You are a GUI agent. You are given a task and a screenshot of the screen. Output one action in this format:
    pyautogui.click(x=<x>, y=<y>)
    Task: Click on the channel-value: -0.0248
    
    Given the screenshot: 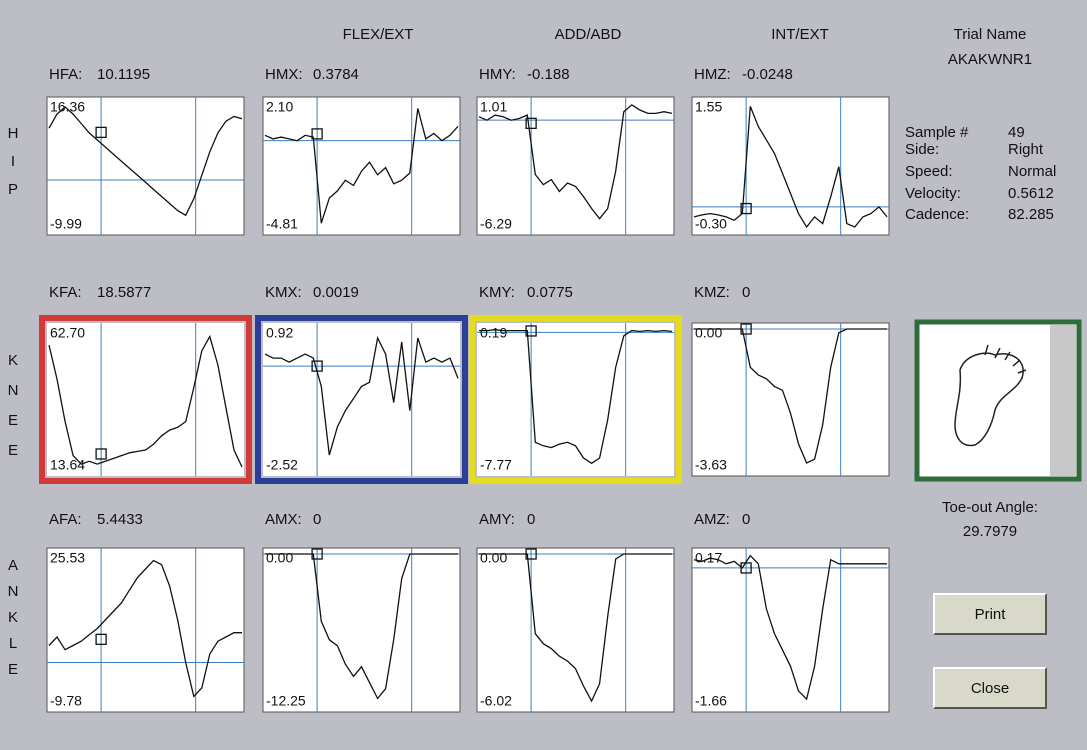 What is the action you would take?
    pyautogui.click(x=767, y=74)
    